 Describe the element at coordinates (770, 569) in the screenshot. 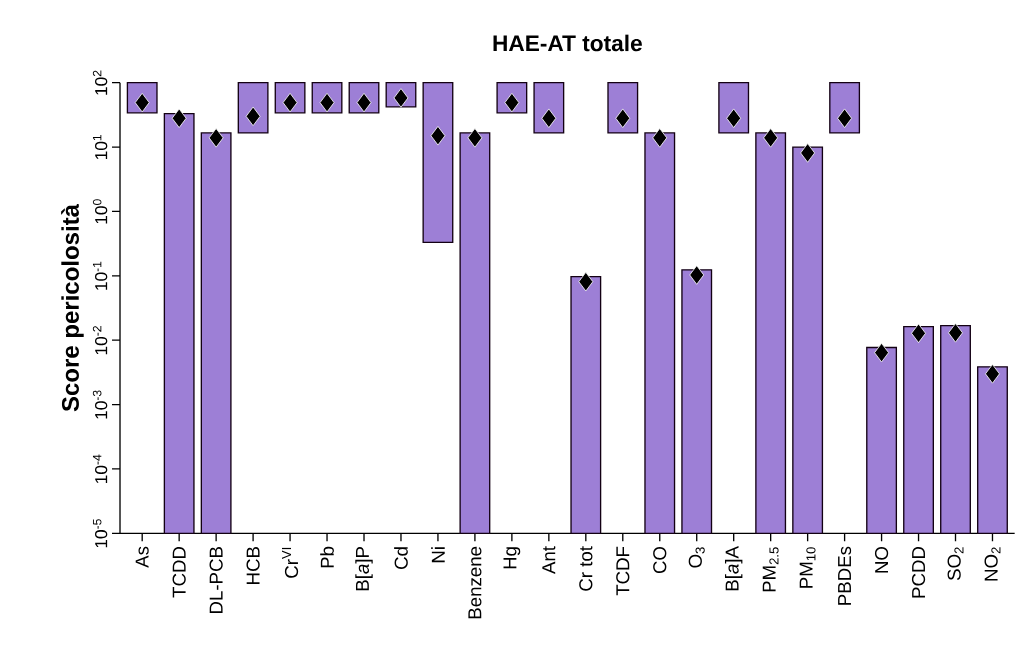

I see `x-tick-label: PM$_{2.5}$` at that location.